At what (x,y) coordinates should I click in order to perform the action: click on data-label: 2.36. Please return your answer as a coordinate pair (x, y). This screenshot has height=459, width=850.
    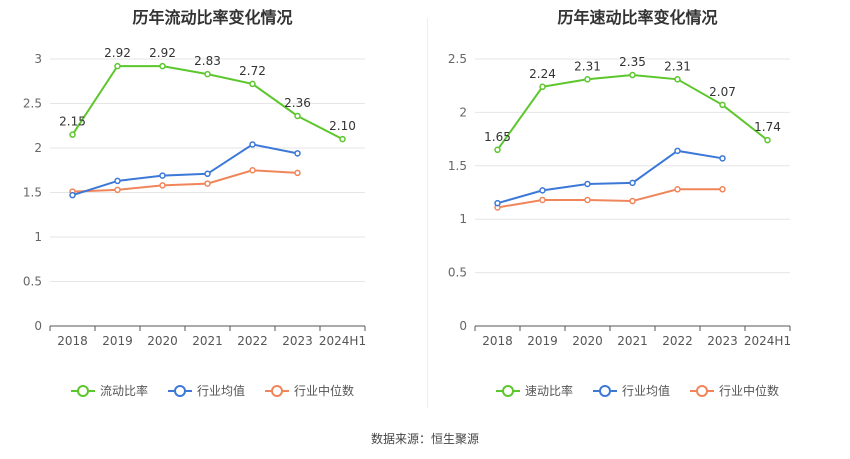
    Looking at the image, I should click on (297, 103).